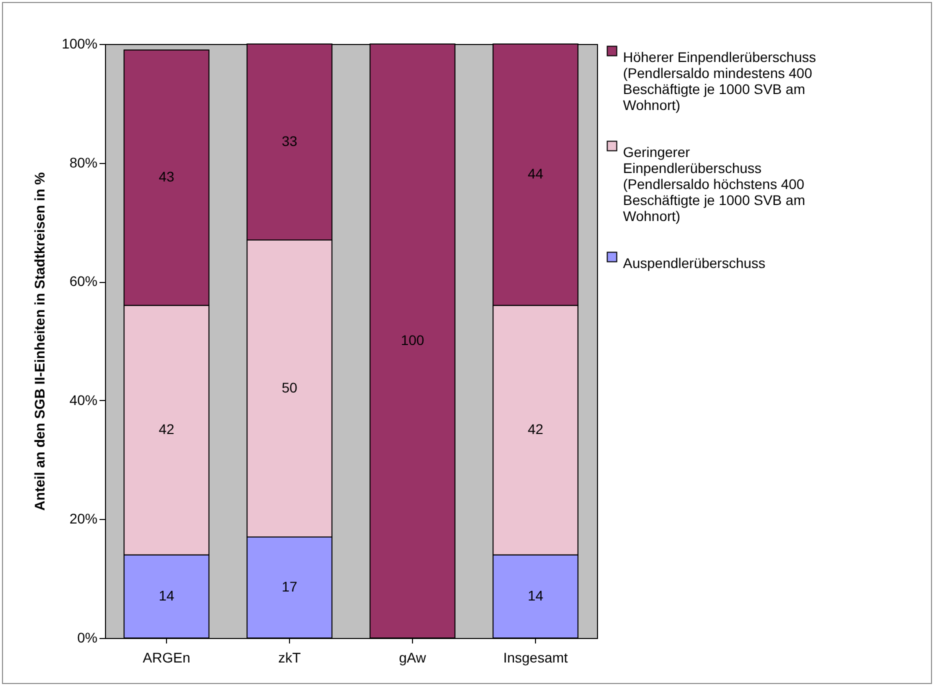  What do you see at coordinates (83, 400) in the screenshot?
I see `y-tick-label: 40%` at bounding box center [83, 400].